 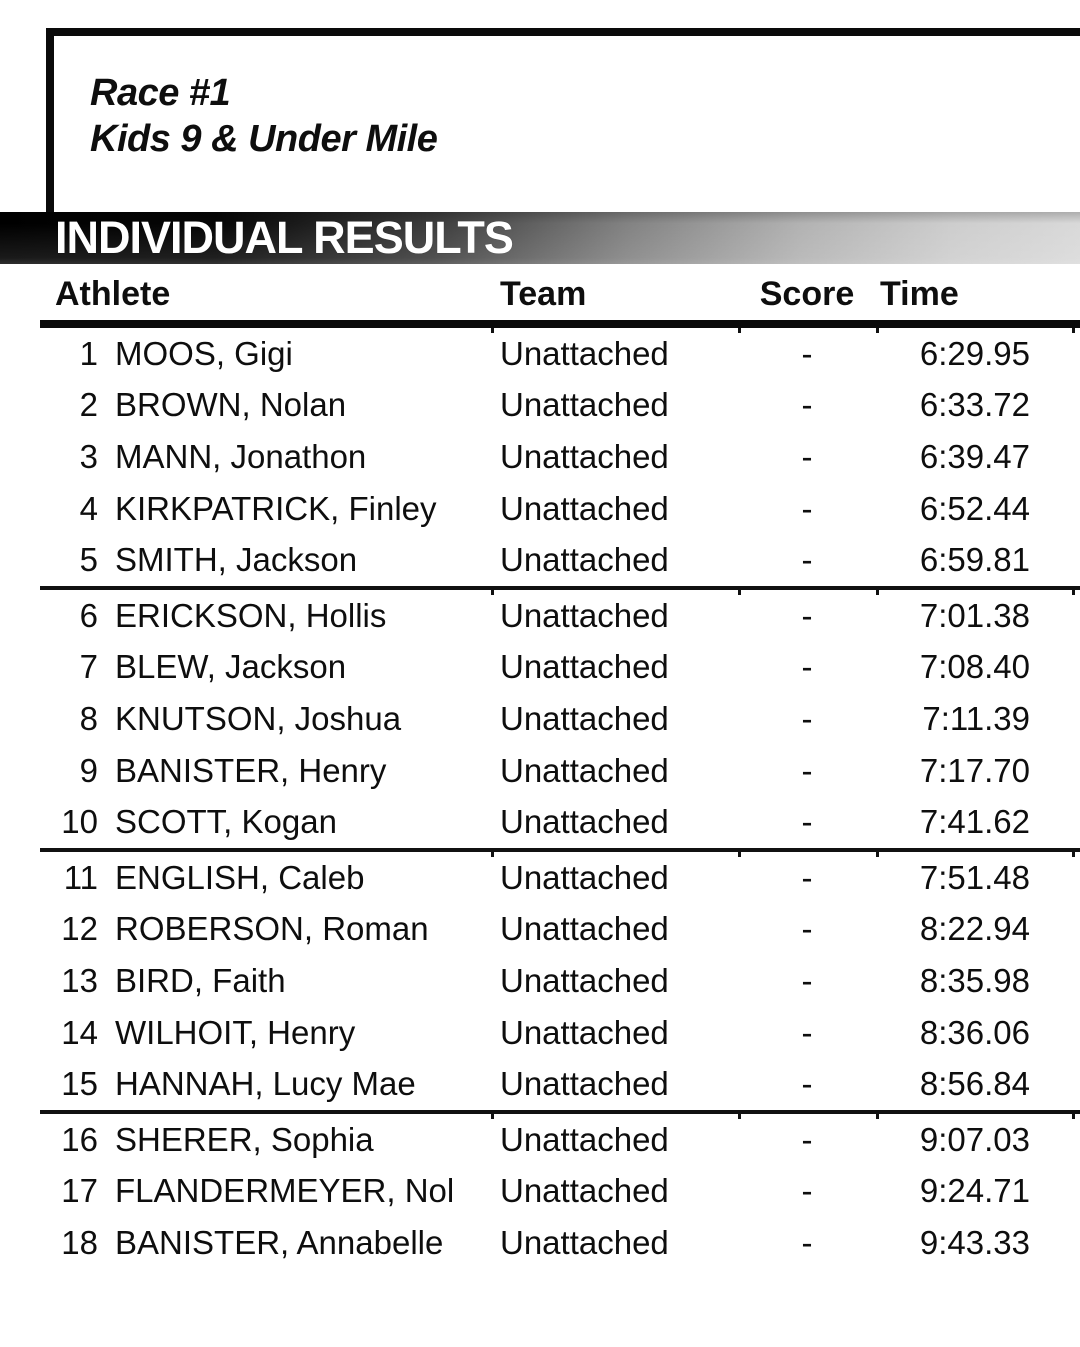 I want to click on rank-cell: 1, so click(x=88, y=353).